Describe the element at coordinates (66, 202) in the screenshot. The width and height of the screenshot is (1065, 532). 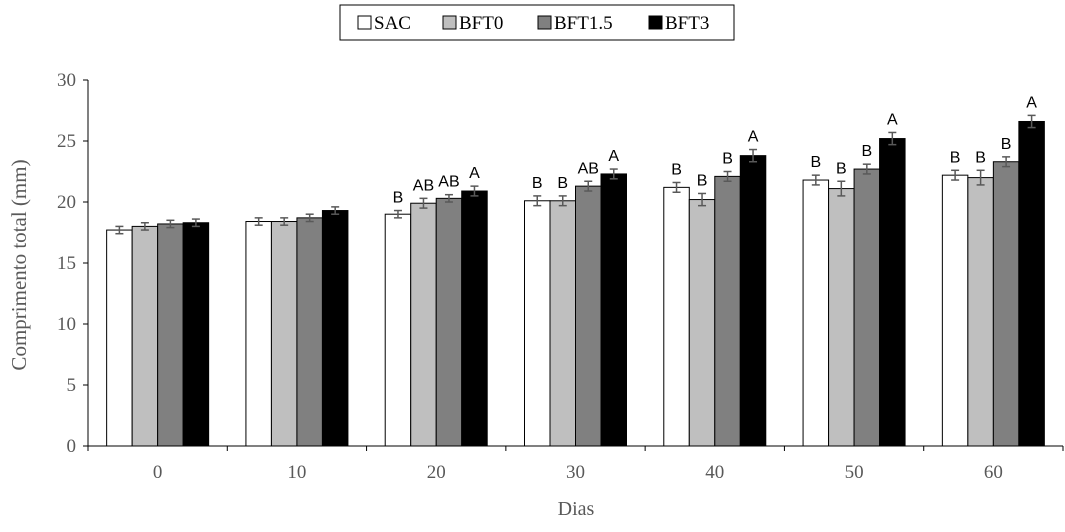
I see `y-tick-label: 20` at that location.